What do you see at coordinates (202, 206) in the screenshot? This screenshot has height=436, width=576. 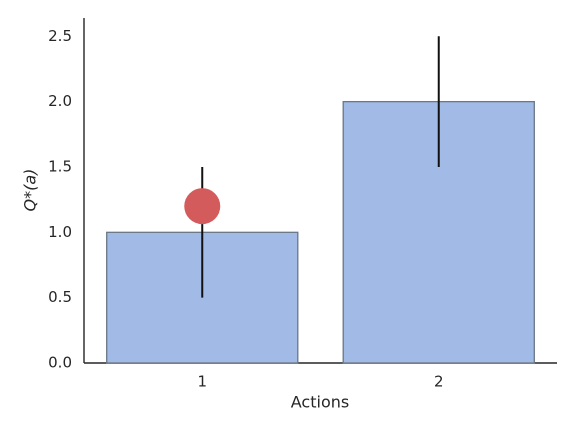 I see `point` at bounding box center [202, 206].